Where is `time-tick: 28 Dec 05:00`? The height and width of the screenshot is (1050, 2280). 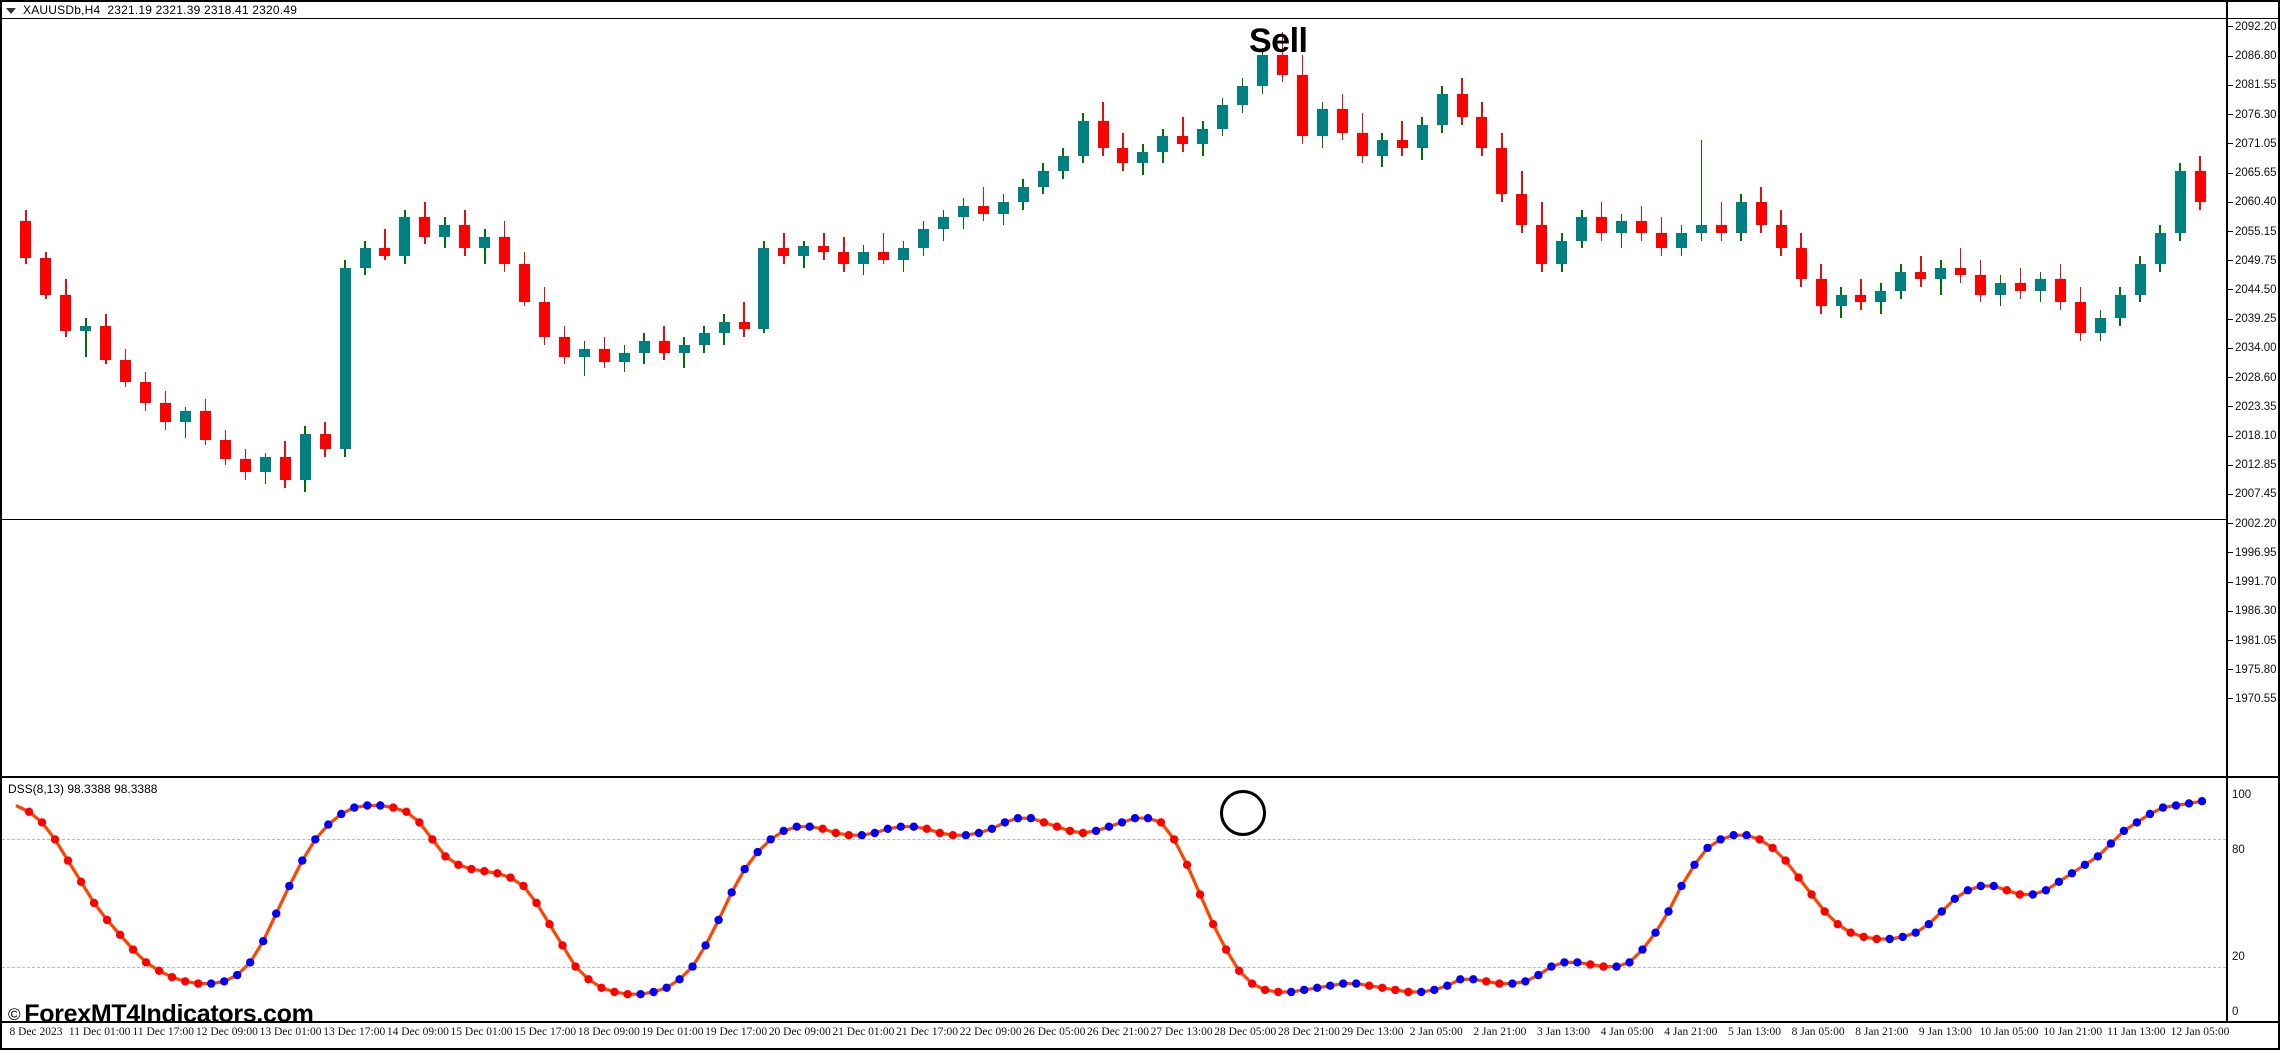
time-tick: 28 Dec 05:00 is located at coordinates (1245, 1032).